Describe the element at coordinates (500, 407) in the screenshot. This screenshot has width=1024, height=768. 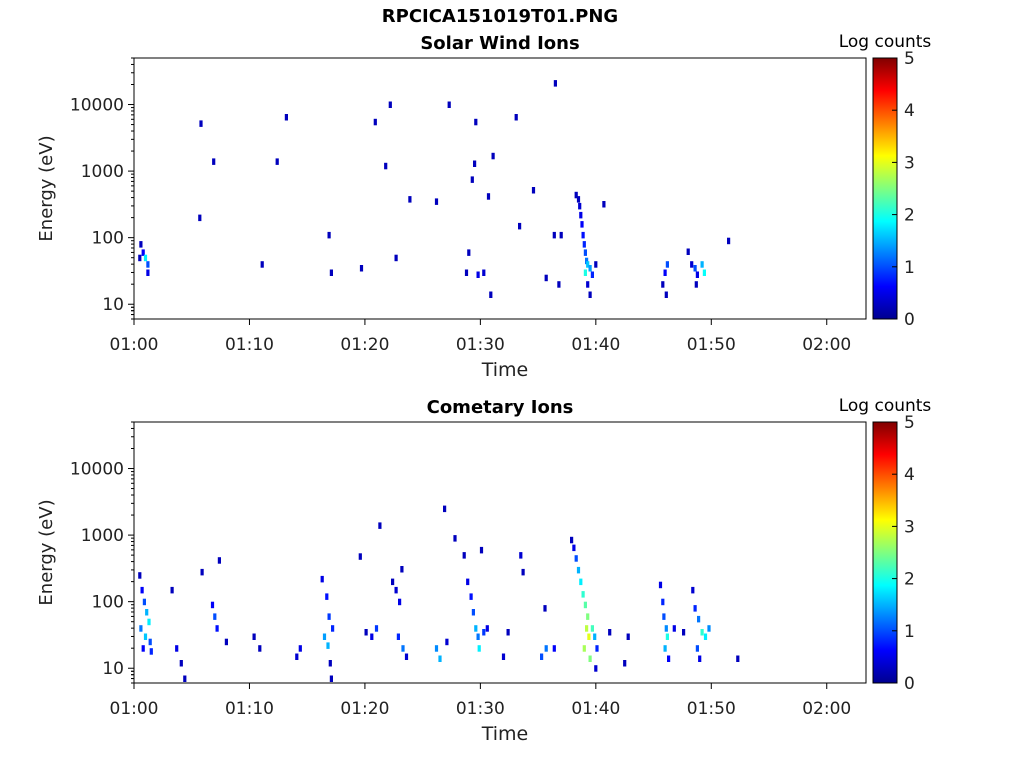
I see `panel-title: Cometary Ions` at that location.